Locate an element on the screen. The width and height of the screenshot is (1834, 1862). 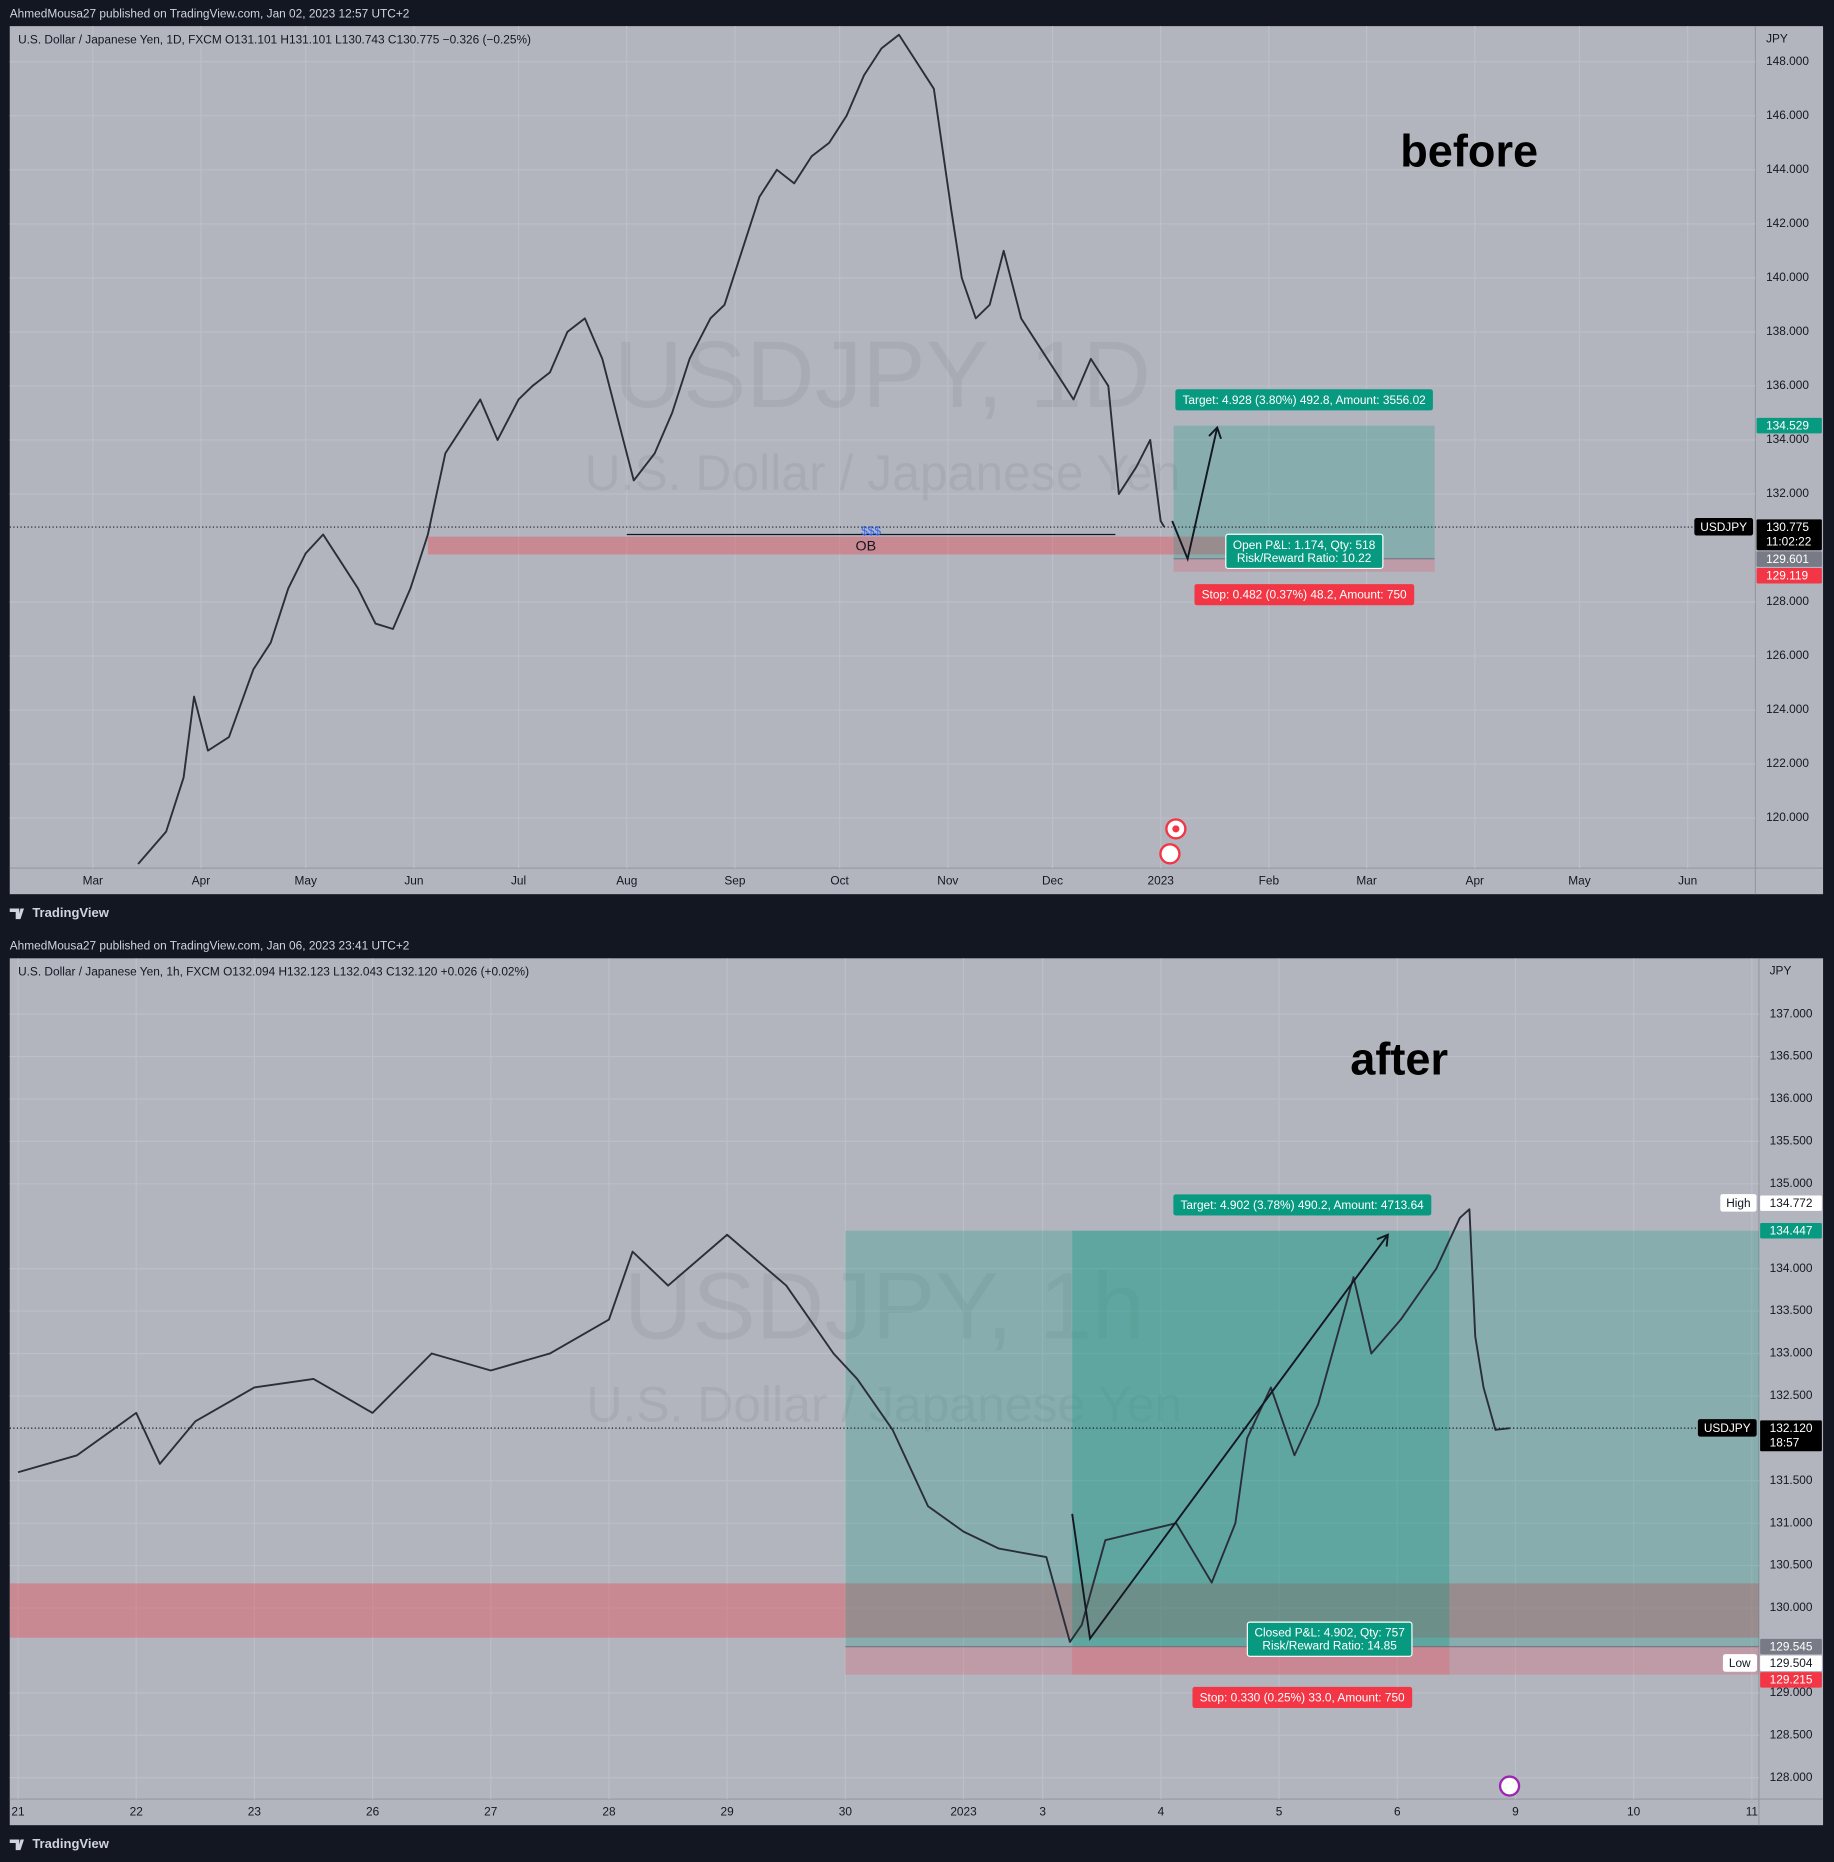
price-tag-name: USDJPY is located at coordinates (1723, 527).